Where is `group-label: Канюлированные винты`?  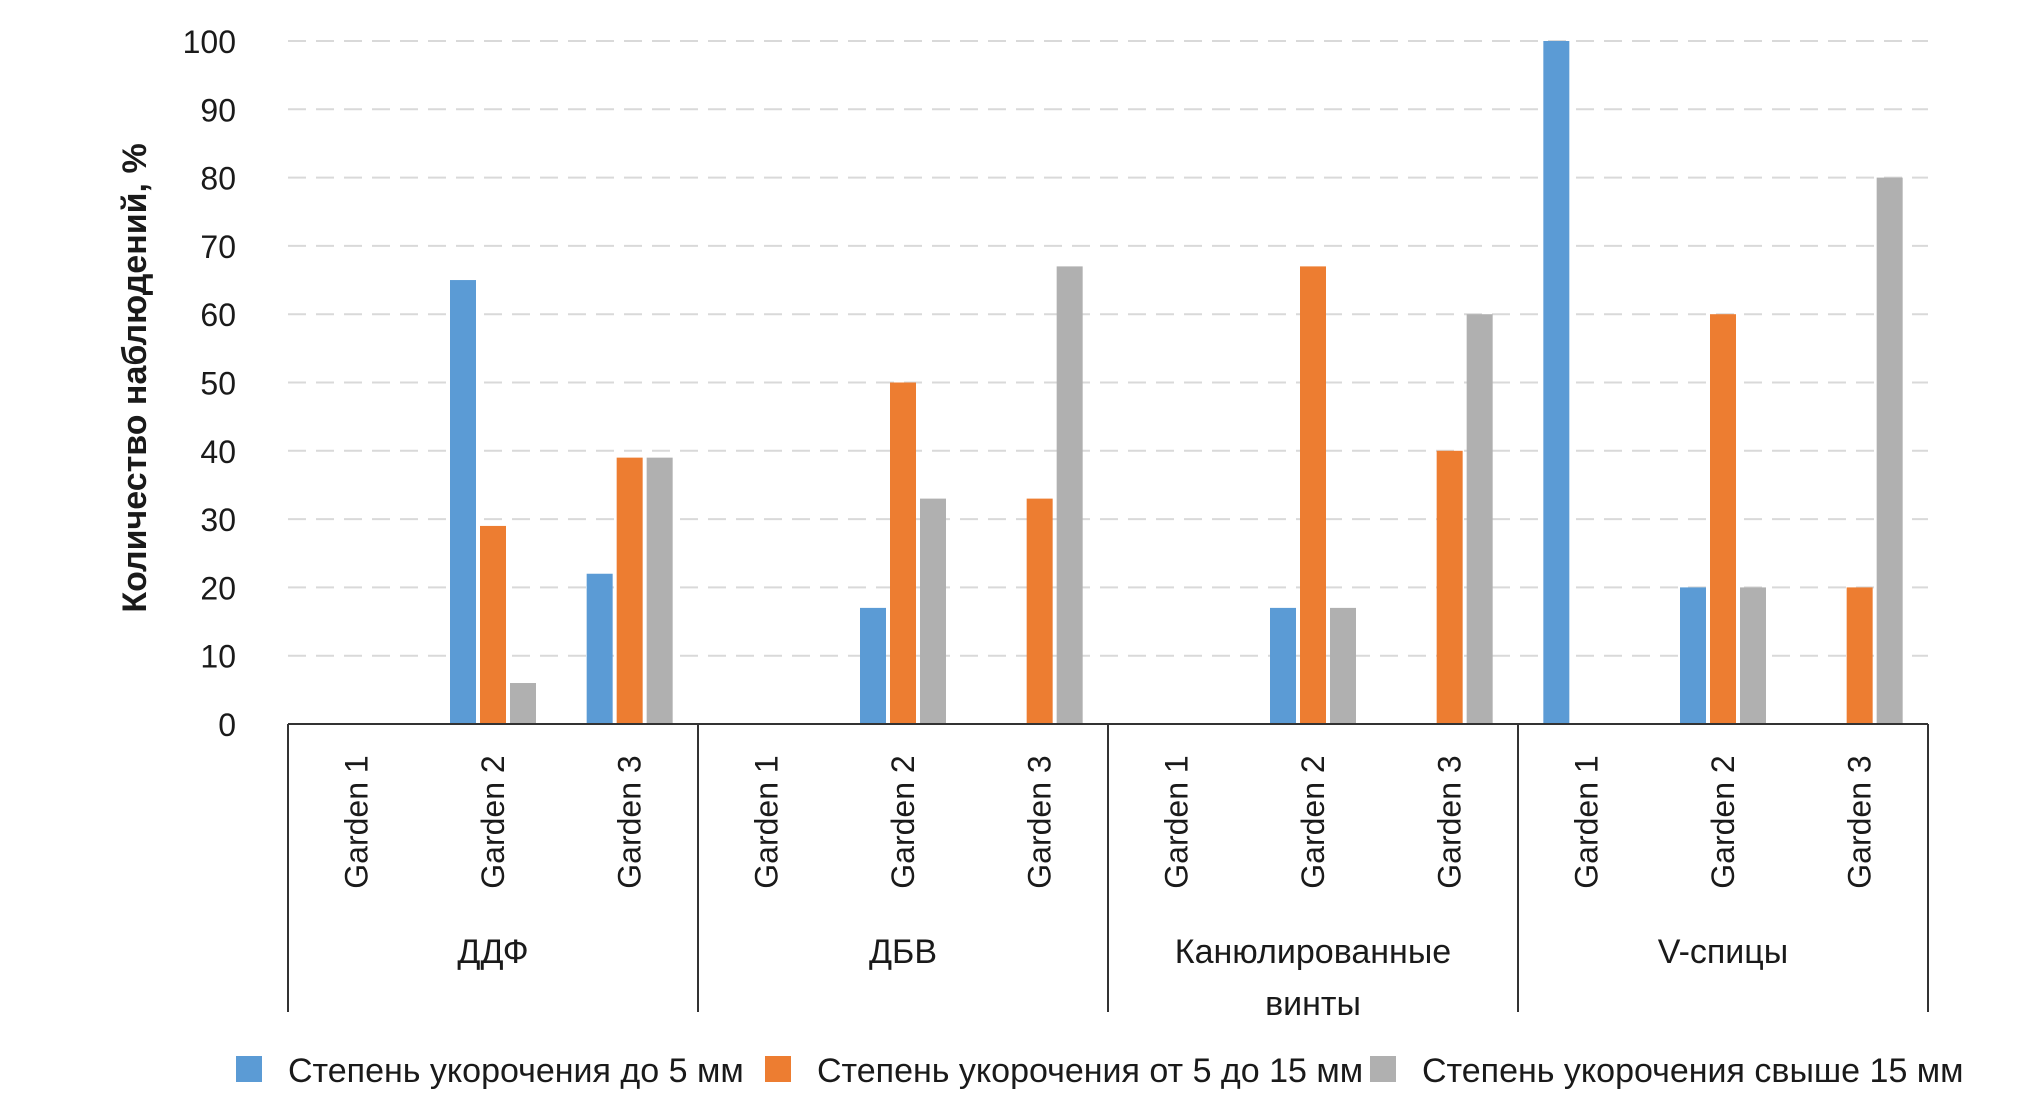 group-label: Канюлированные винты is located at coordinates (1313, 978).